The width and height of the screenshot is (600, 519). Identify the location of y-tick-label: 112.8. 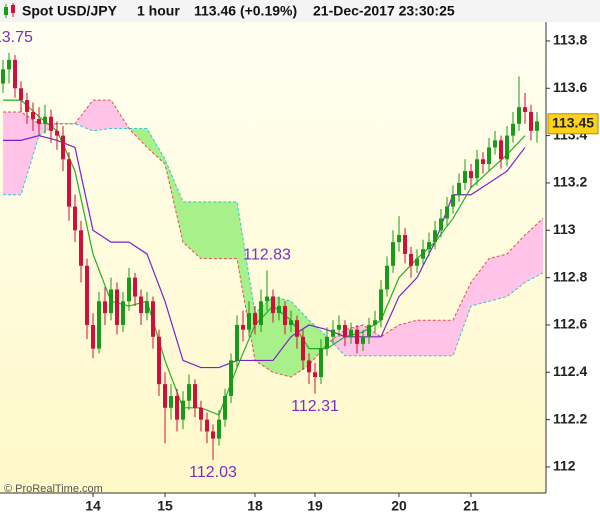
(570, 276).